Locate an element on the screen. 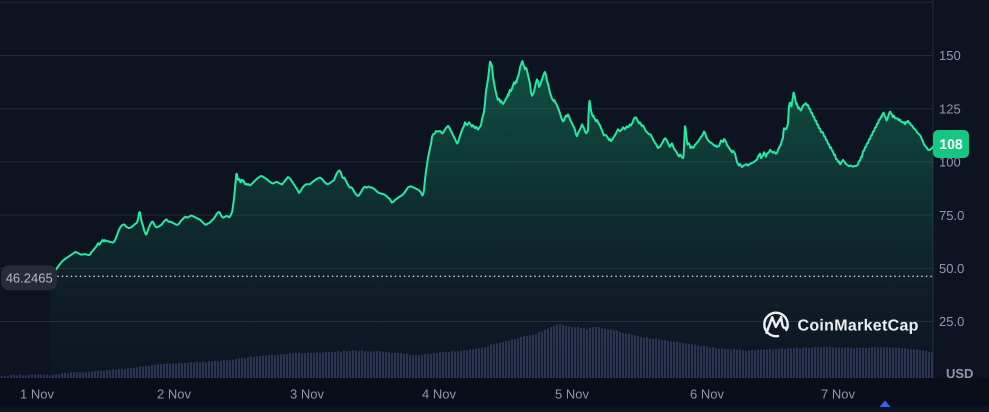 The width and height of the screenshot is (989, 412). svg-text: 2 Nov is located at coordinates (174, 394).